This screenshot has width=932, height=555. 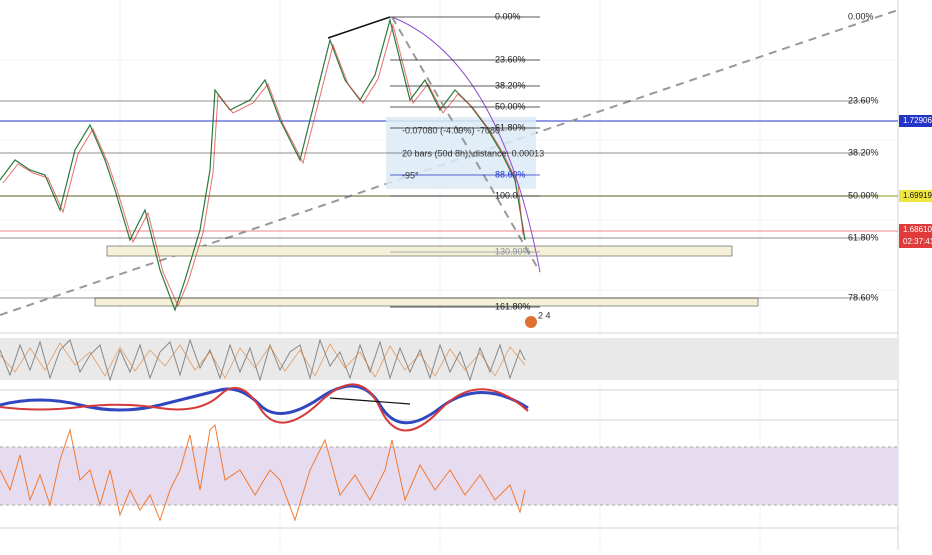 I want to click on rsi-line, so click(x=263, y=472).